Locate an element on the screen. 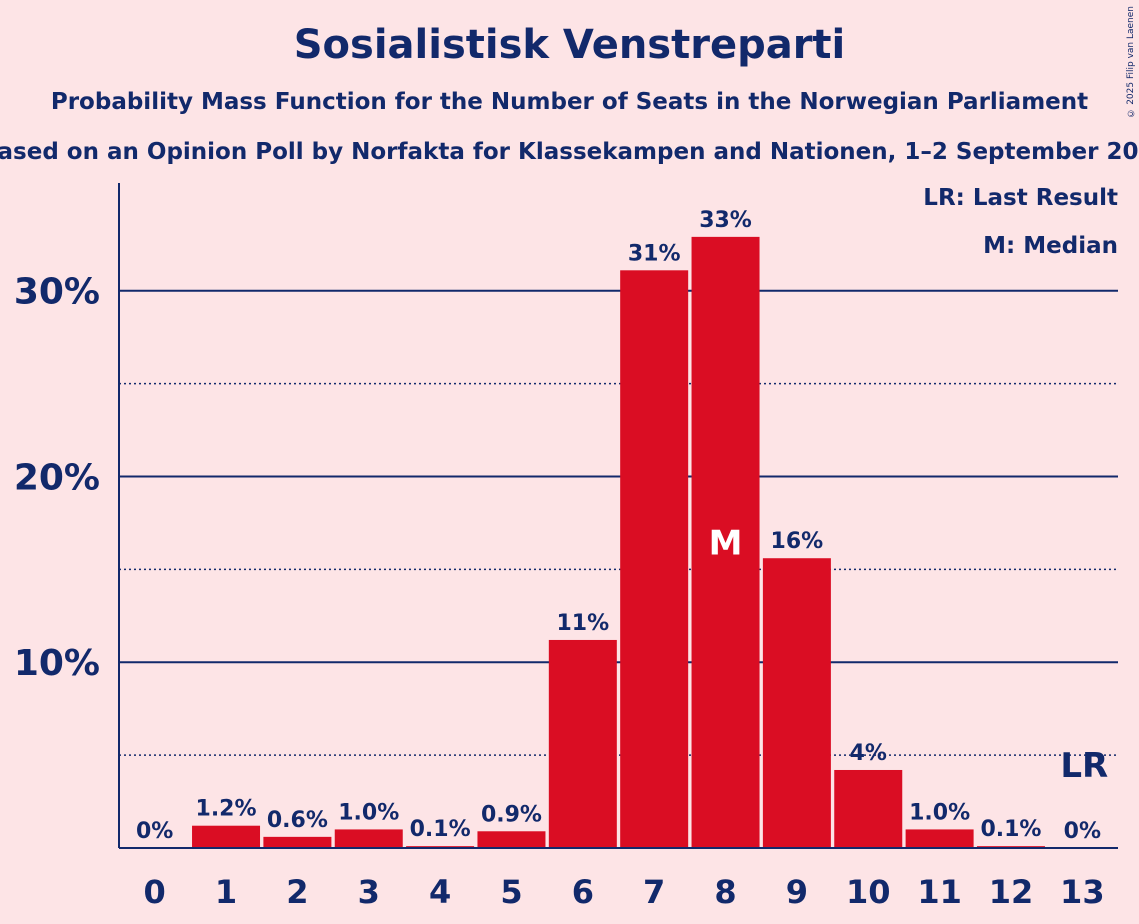 The height and width of the screenshot is (924, 1139). data-label: 33% is located at coordinates (725, 220).